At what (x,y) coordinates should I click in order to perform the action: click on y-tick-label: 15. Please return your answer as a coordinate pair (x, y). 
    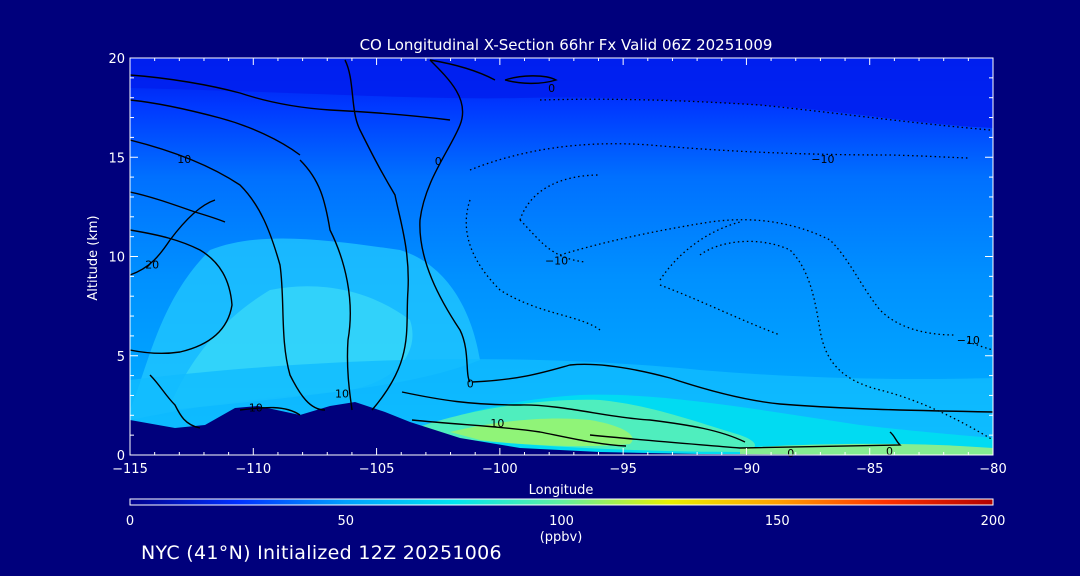
    Looking at the image, I should click on (116, 158).